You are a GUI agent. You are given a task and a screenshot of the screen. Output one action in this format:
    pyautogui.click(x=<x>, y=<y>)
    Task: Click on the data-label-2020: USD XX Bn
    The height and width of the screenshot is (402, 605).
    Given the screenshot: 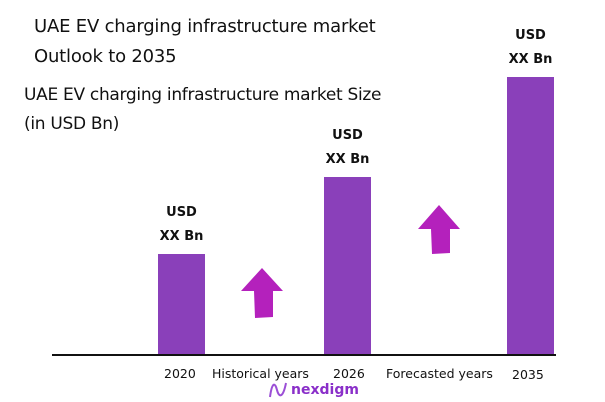 What is the action you would take?
    pyautogui.click(x=182, y=225)
    